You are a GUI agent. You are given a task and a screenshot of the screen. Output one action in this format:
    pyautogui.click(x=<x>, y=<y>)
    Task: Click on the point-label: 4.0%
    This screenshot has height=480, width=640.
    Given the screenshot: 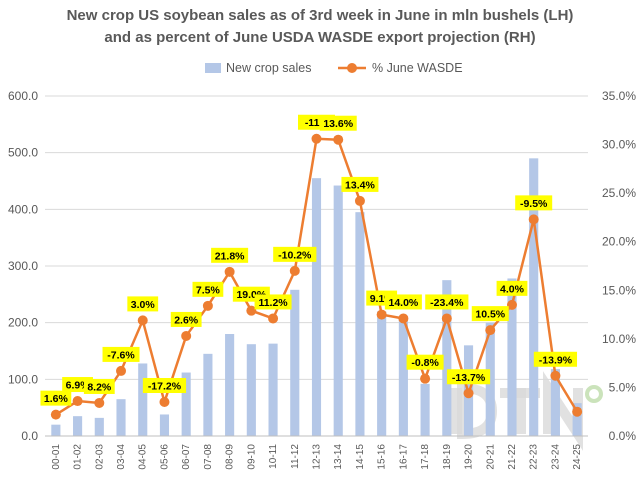 What is the action you would take?
    pyautogui.click(x=512, y=289)
    